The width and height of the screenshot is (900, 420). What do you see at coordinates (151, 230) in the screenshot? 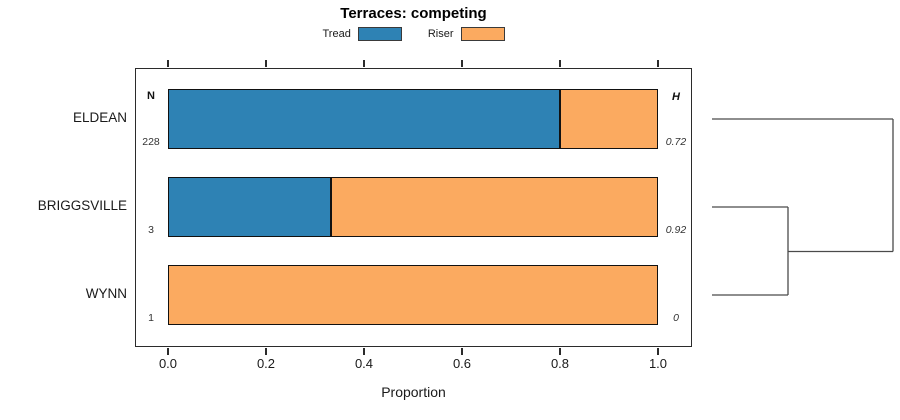
I see `n-value: 3` at bounding box center [151, 230].